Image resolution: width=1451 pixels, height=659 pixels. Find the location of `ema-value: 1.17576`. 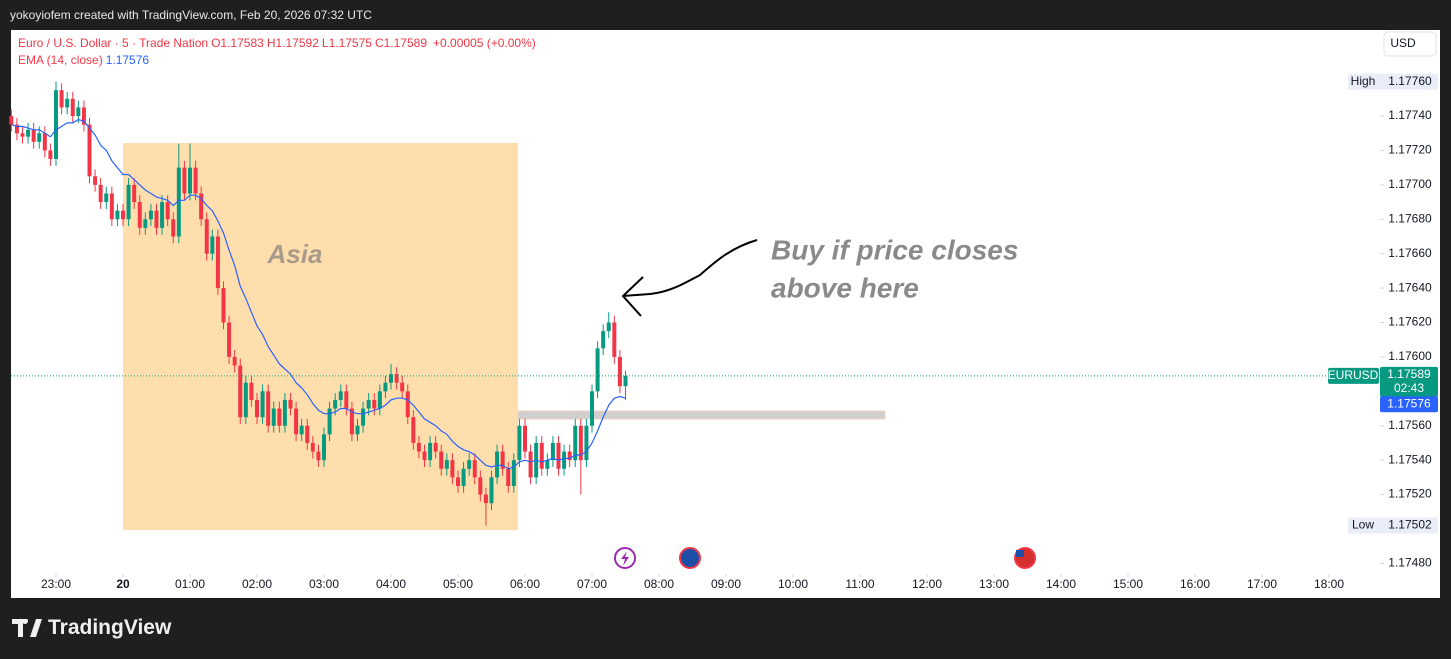

ema-value: 1.17576 is located at coordinates (127, 60).